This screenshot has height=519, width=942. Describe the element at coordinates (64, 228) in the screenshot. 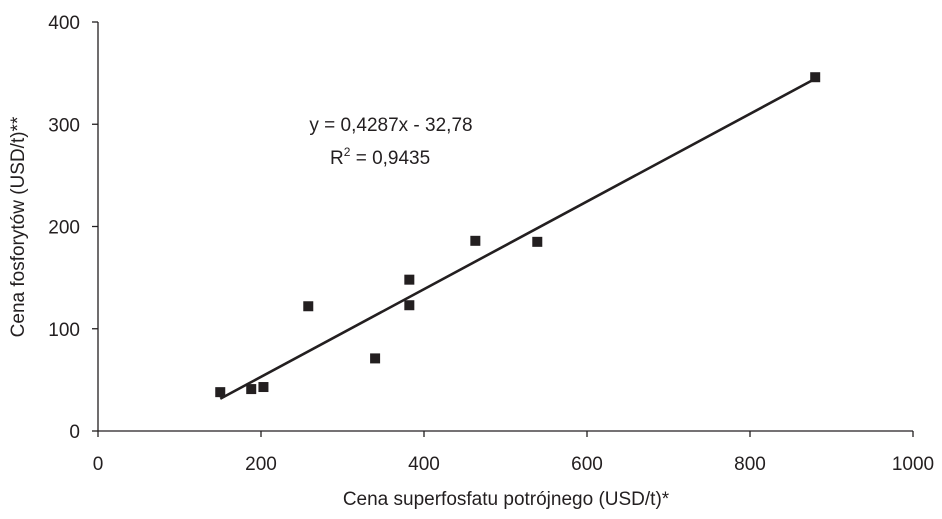

I see `y-tick-label: 200` at that location.